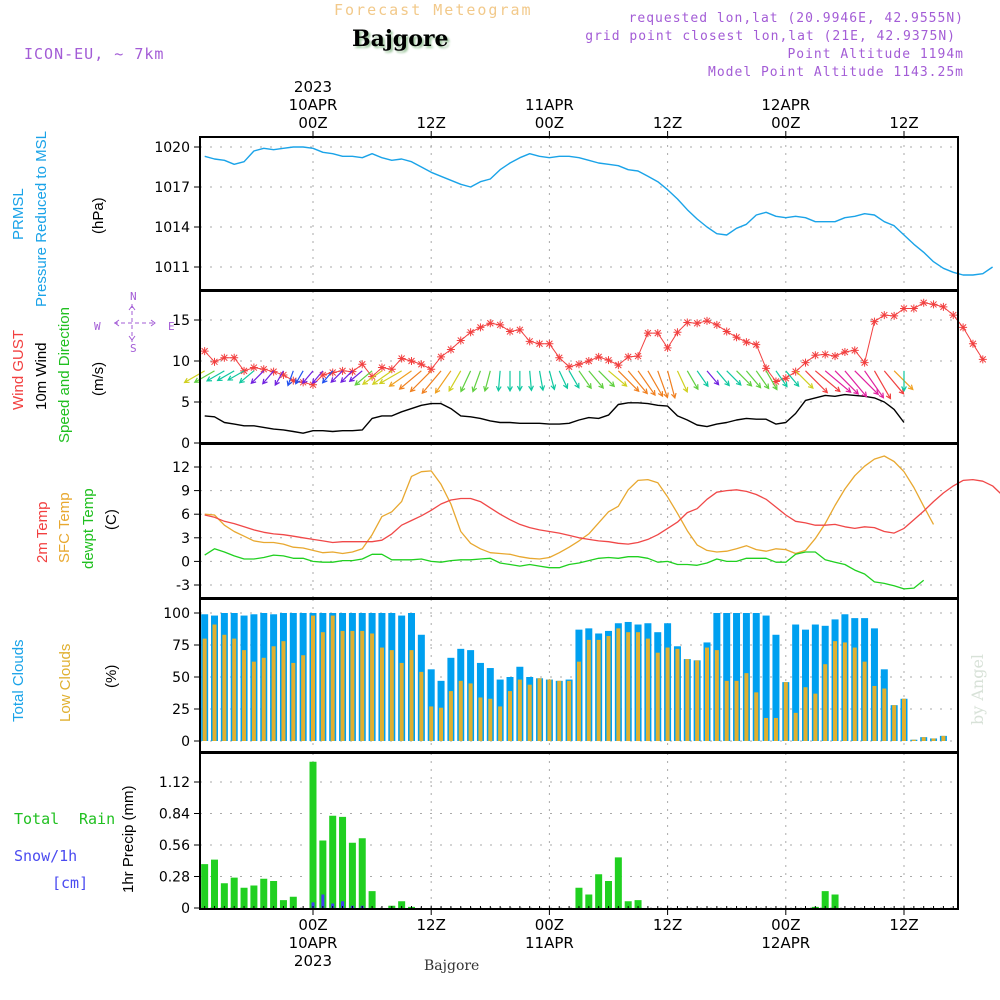  I want to click on precip-rain-label: Rain, so click(97, 819).